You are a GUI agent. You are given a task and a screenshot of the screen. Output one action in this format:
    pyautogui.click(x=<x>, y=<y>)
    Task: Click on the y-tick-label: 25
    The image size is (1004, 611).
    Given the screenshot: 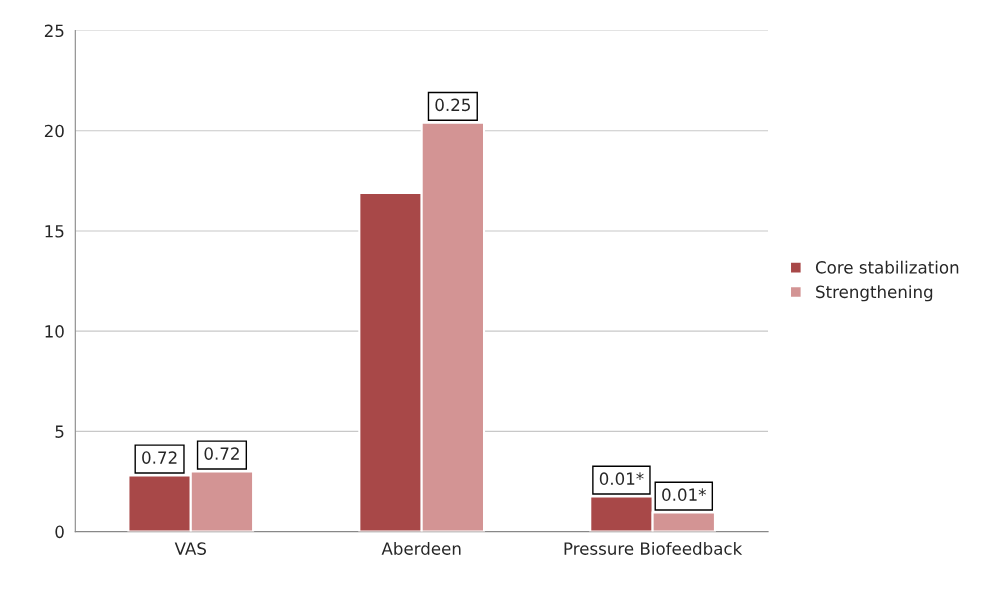 What is the action you would take?
    pyautogui.click(x=54, y=31)
    